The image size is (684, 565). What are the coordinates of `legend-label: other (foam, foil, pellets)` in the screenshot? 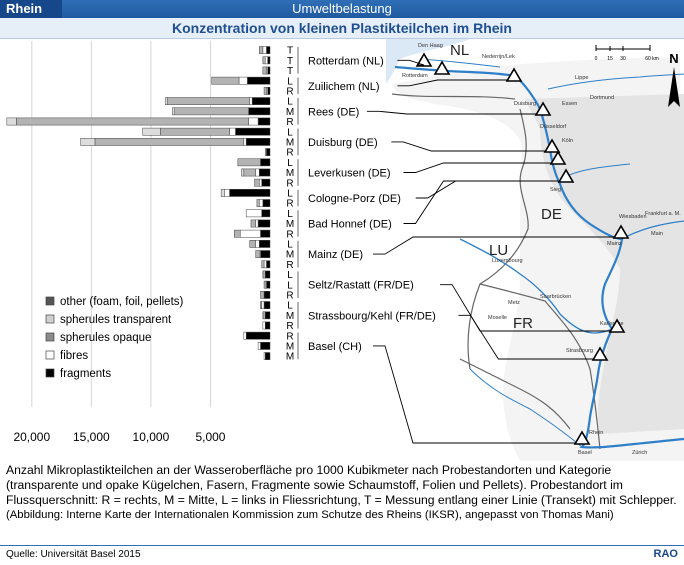 It's located at (122, 302).